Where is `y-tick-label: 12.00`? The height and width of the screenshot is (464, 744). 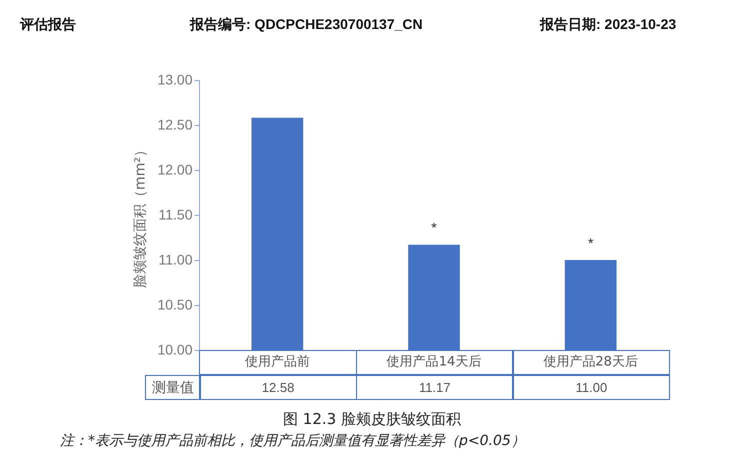
y-tick-label: 12.00 is located at coordinates (175, 170).